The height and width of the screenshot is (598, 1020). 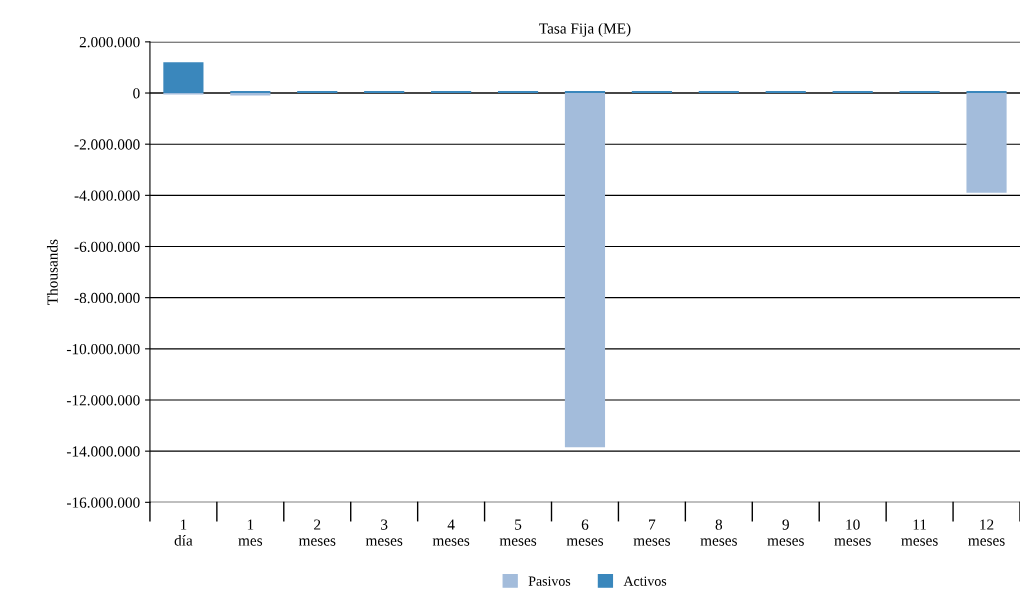 What do you see at coordinates (109, 42) in the screenshot?
I see `y-tick-label: 2.000.000` at bounding box center [109, 42].